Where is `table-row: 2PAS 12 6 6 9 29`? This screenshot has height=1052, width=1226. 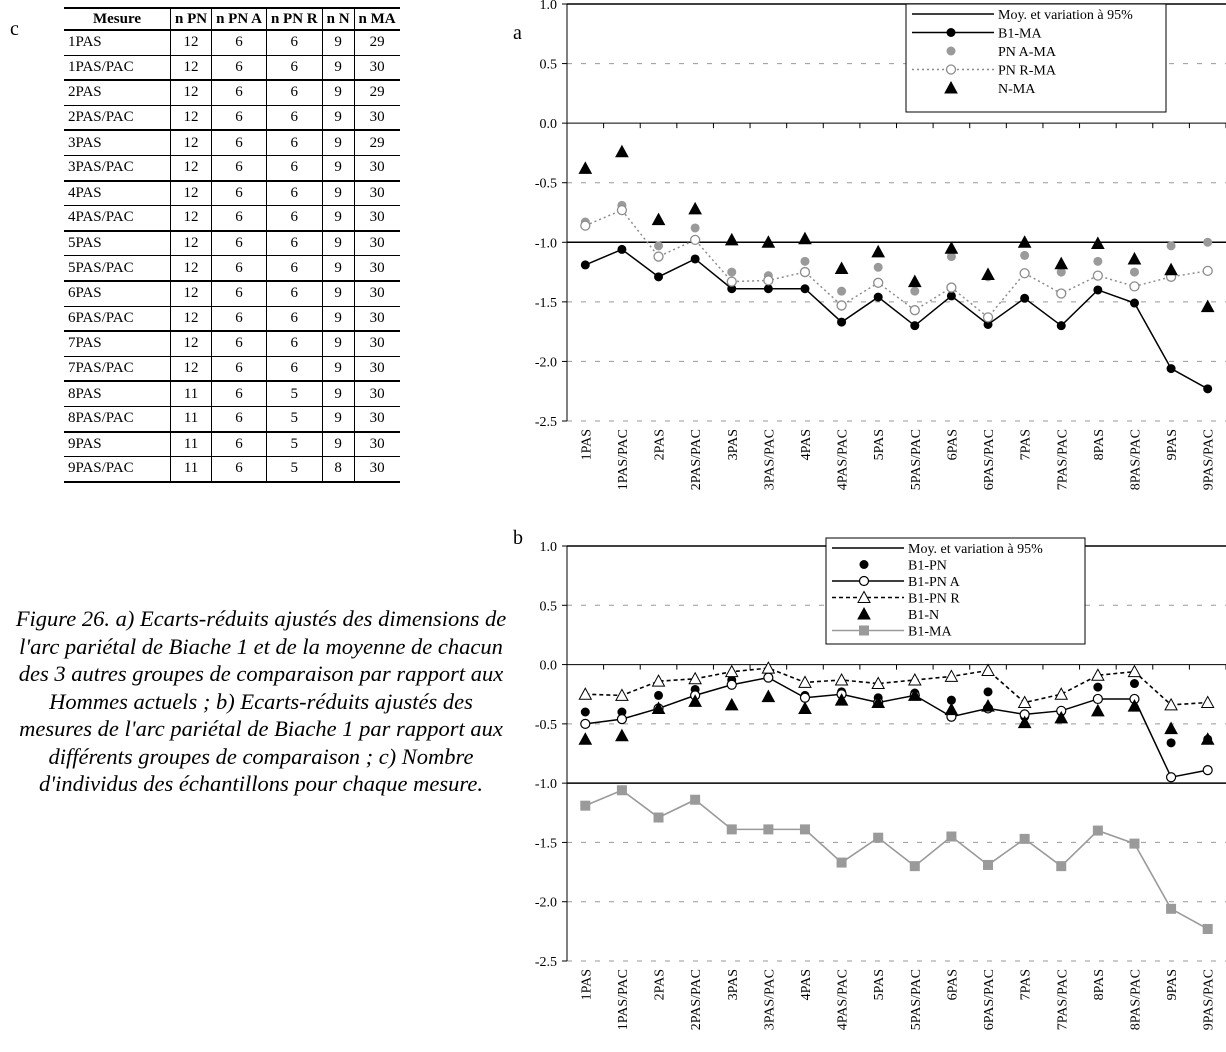
table-row: 2PAS 12 6 6 9 29 is located at coordinates (232, 93).